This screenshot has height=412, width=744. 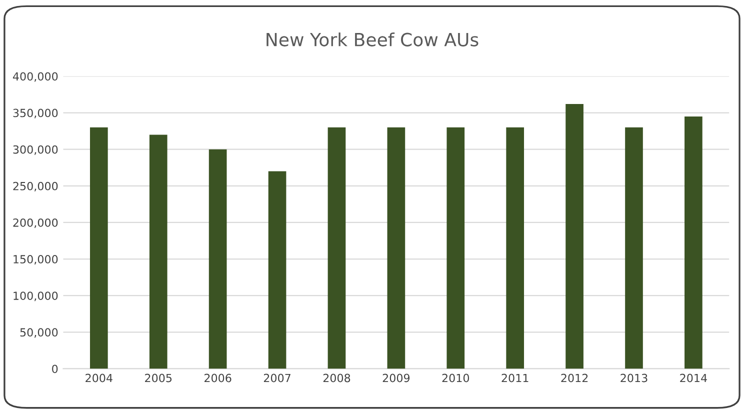 I want to click on x-tick-label: 2010, so click(x=456, y=378).